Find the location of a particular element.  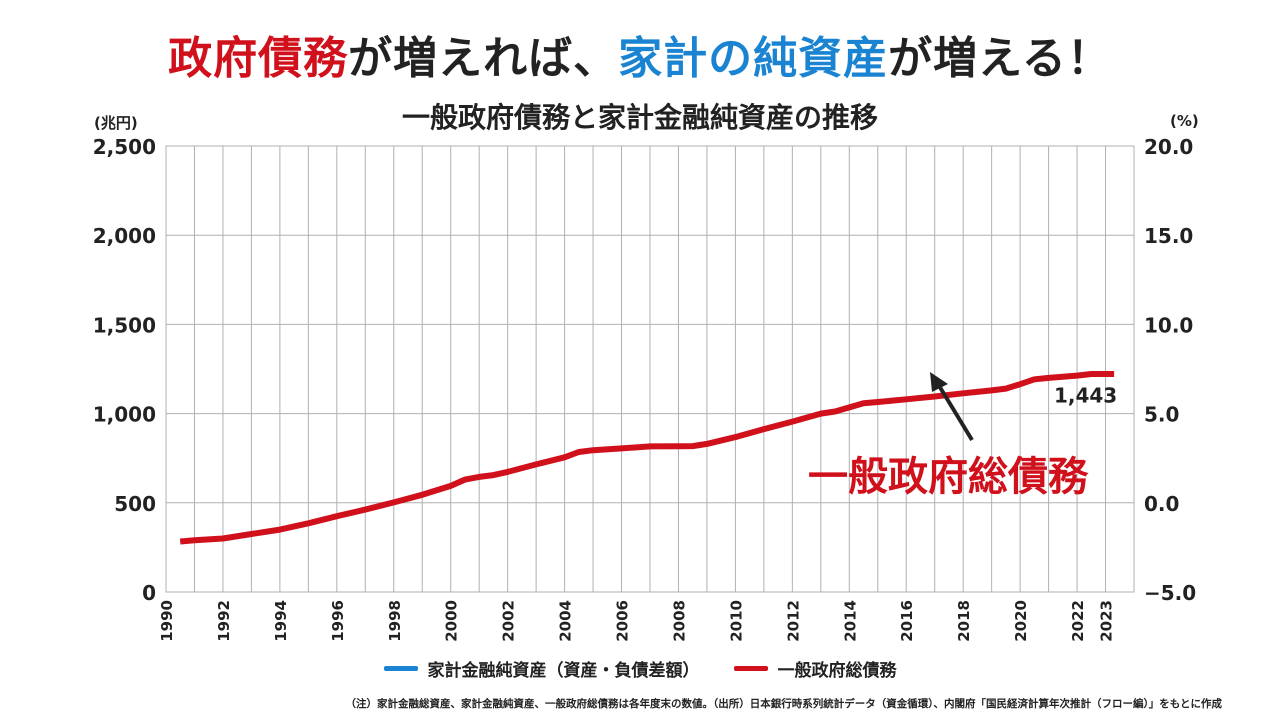

x-tick-label: 2016 is located at coordinates (907, 621).